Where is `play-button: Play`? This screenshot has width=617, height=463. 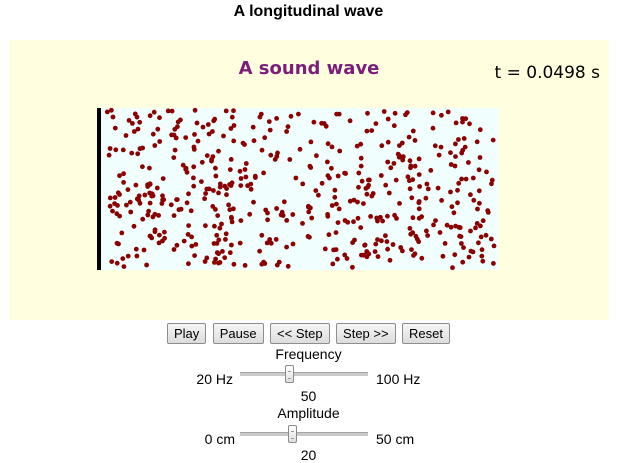
play-button: Play is located at coordinates (186, 333).